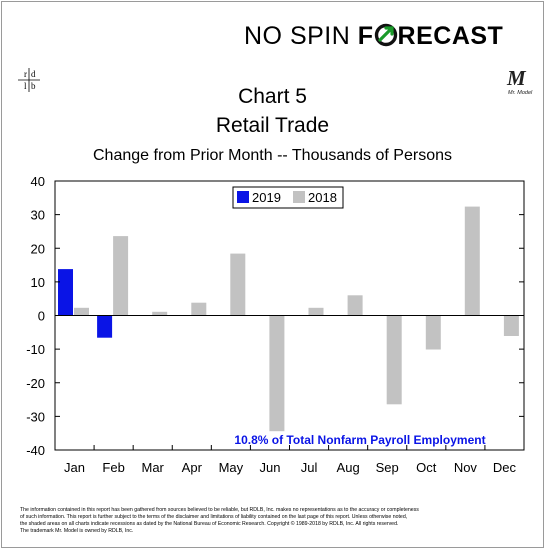  What do you see at coordinates (65, 292) in the screenshot?
I see `bar-2019-jan` at bounding box center [65, 292].